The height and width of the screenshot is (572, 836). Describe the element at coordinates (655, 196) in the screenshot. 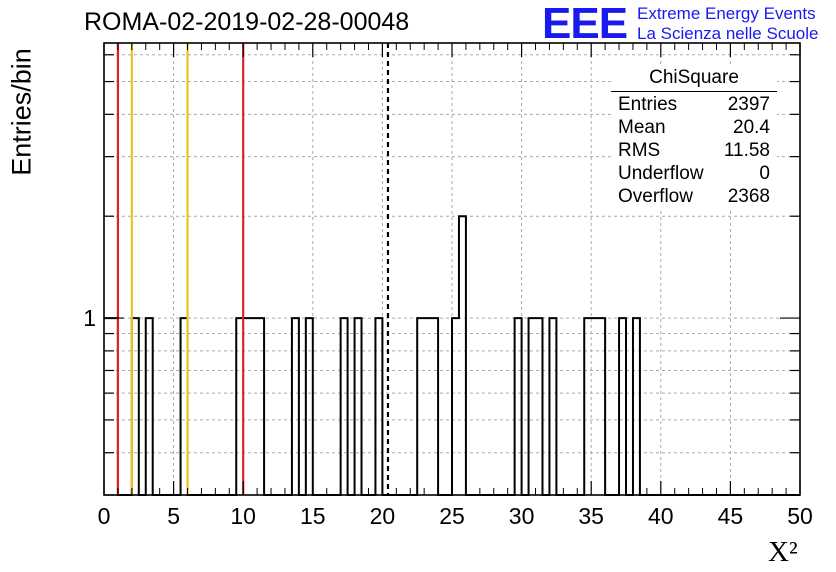

I see `stats-key: Overflow` at that location.